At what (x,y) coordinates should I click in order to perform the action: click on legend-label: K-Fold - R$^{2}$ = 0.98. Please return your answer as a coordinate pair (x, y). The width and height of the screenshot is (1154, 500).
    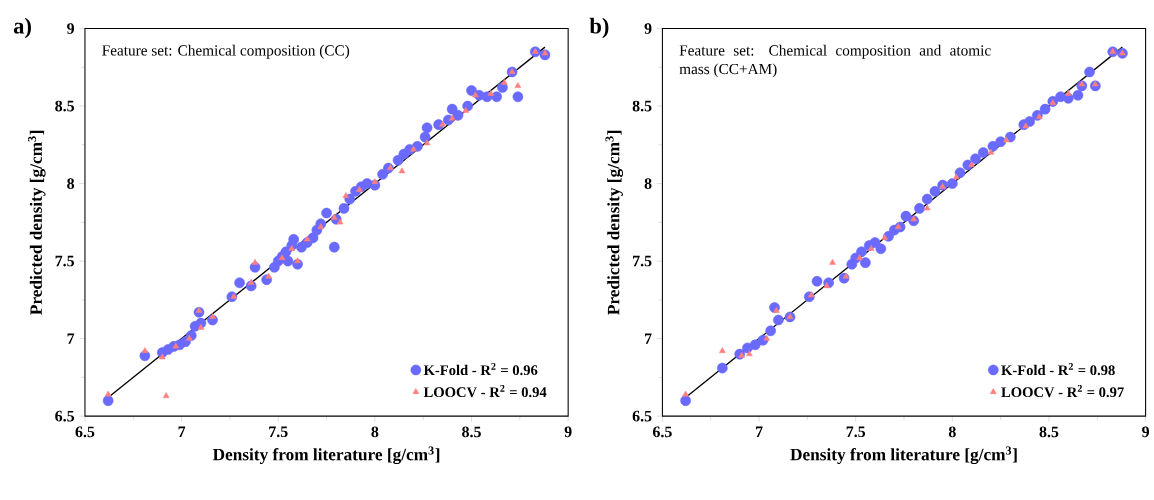
    Looking at the image, I should click on (1058, 369).